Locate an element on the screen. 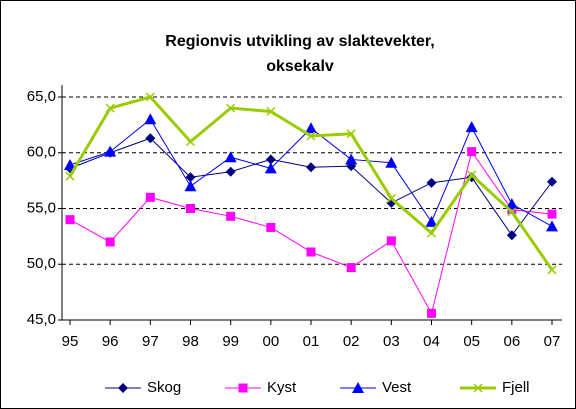 Image resolution: width=576 pixels, height=409 pixels. y-tick-label: 50,0 is located at coordinates (41, 263).